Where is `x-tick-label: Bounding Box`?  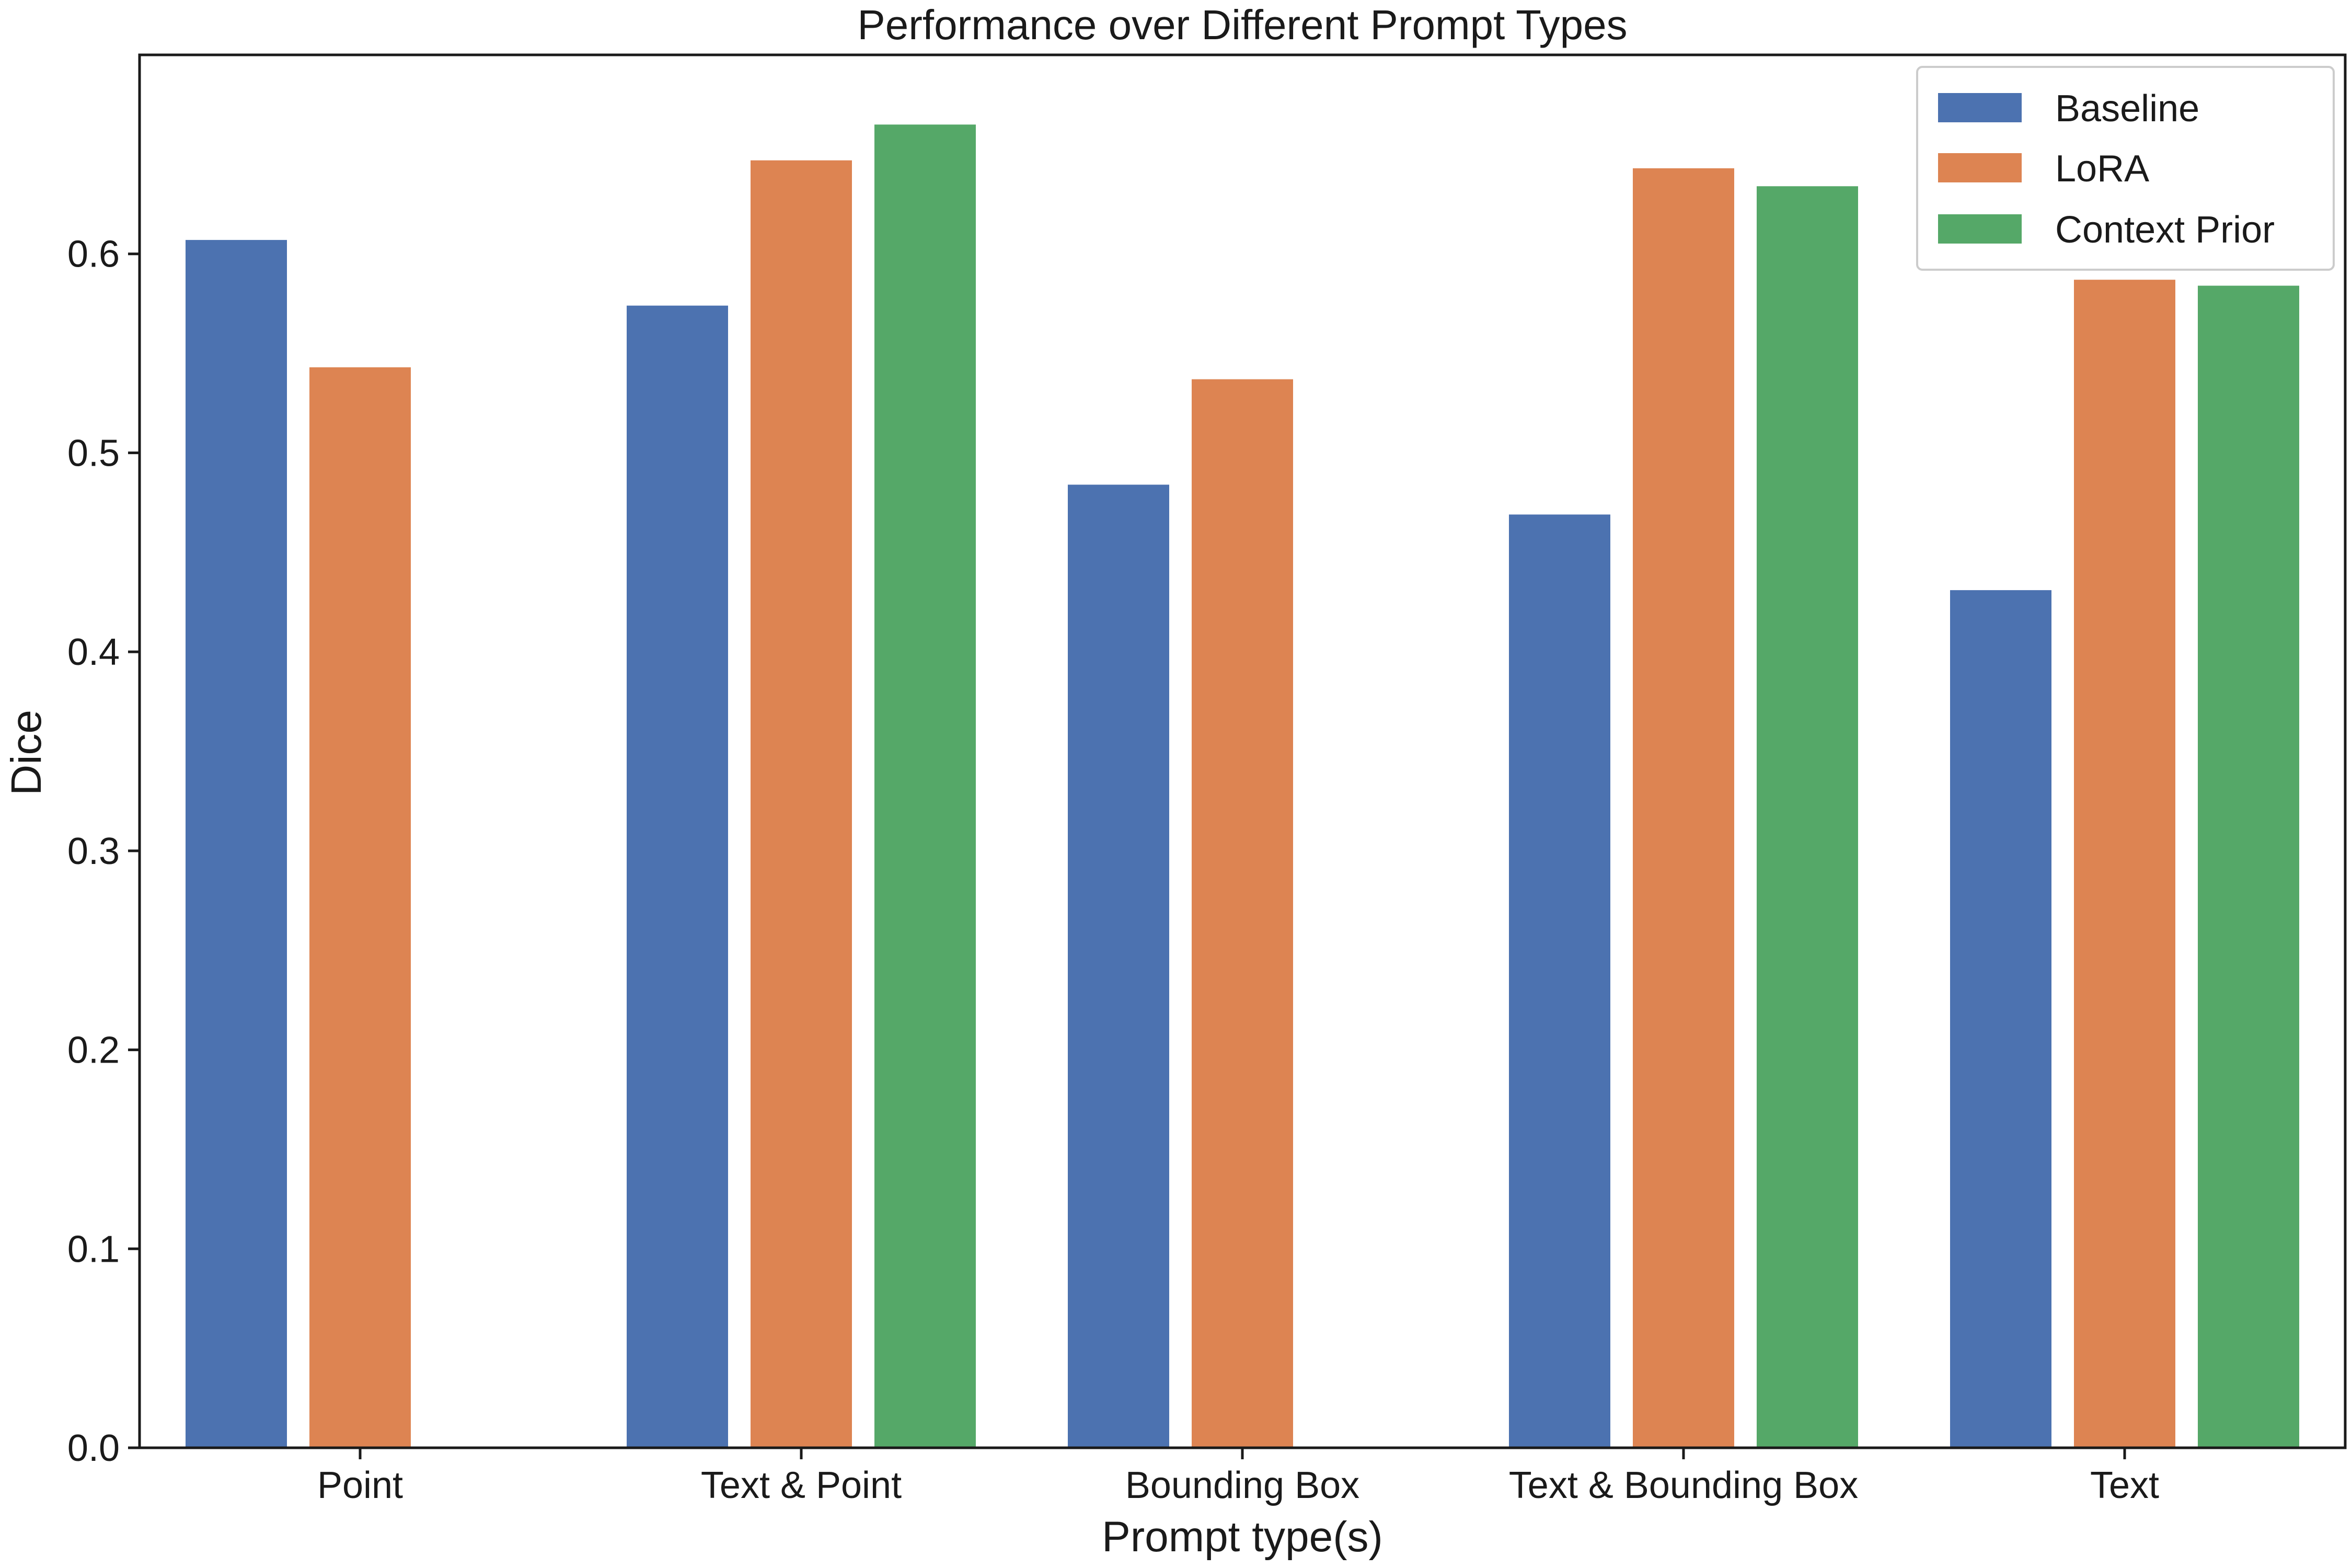 x-tick-label: Bounding Box is located at coordinates (1242, 1485).